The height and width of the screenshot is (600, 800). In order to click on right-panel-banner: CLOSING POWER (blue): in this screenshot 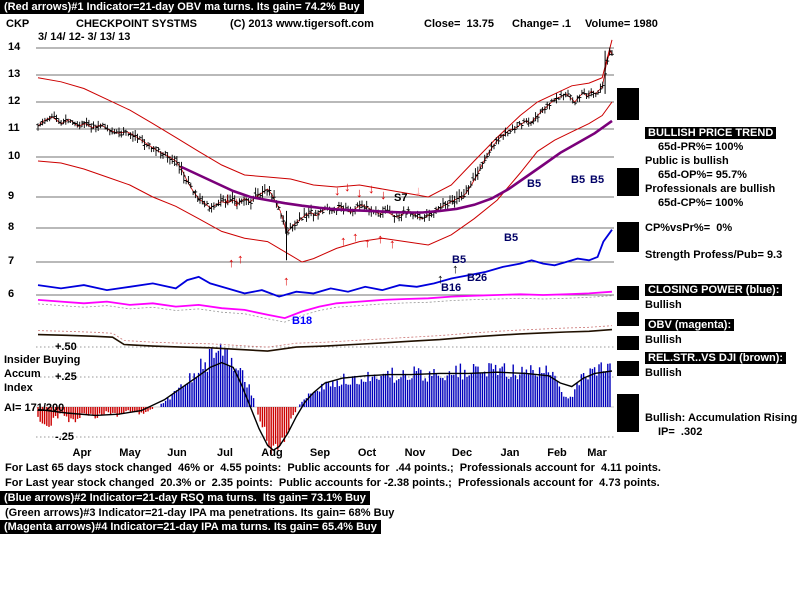, I will do `click(714, 290)`.